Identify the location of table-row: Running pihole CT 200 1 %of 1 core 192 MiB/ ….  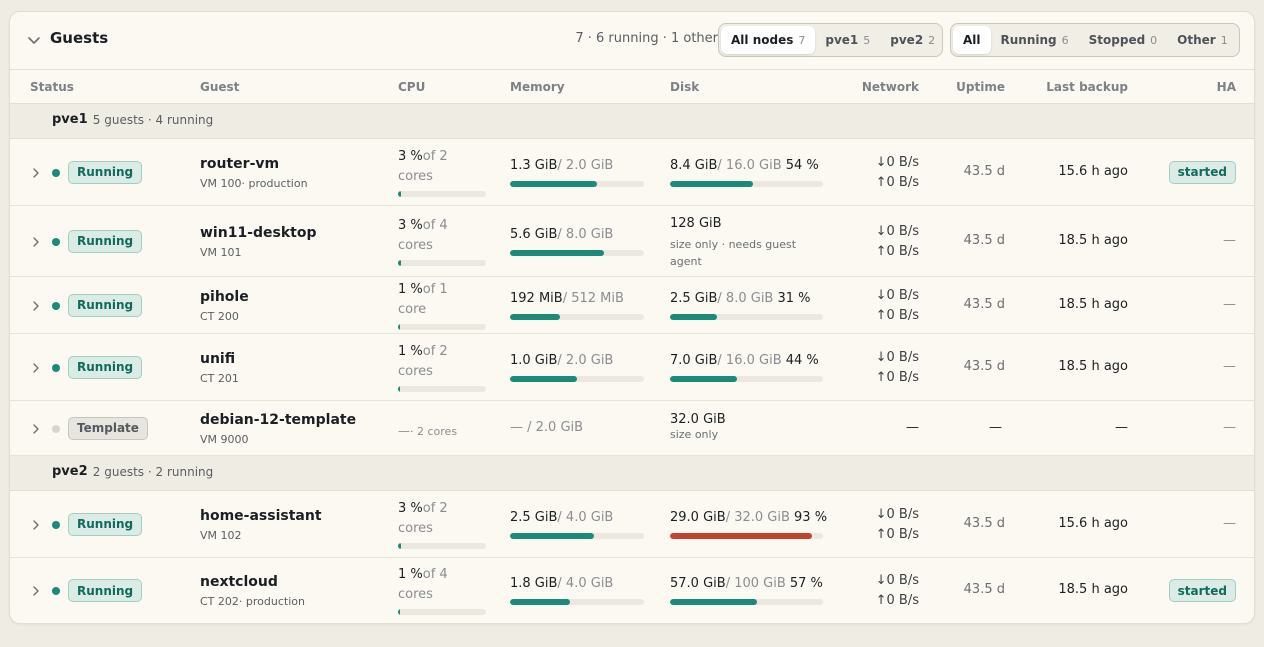
(632, 305).